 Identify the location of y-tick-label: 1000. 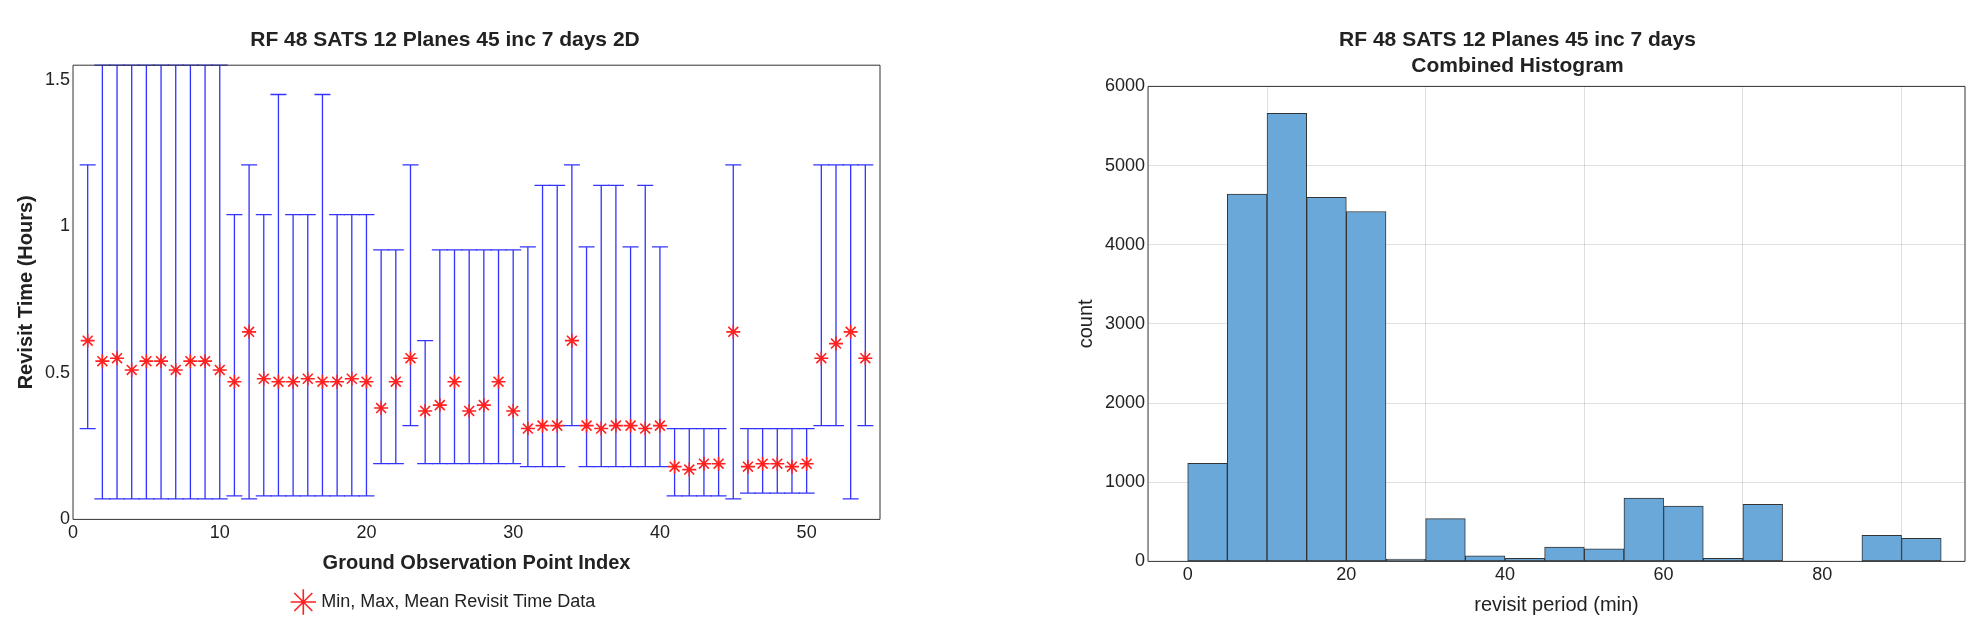
(1125, 481).